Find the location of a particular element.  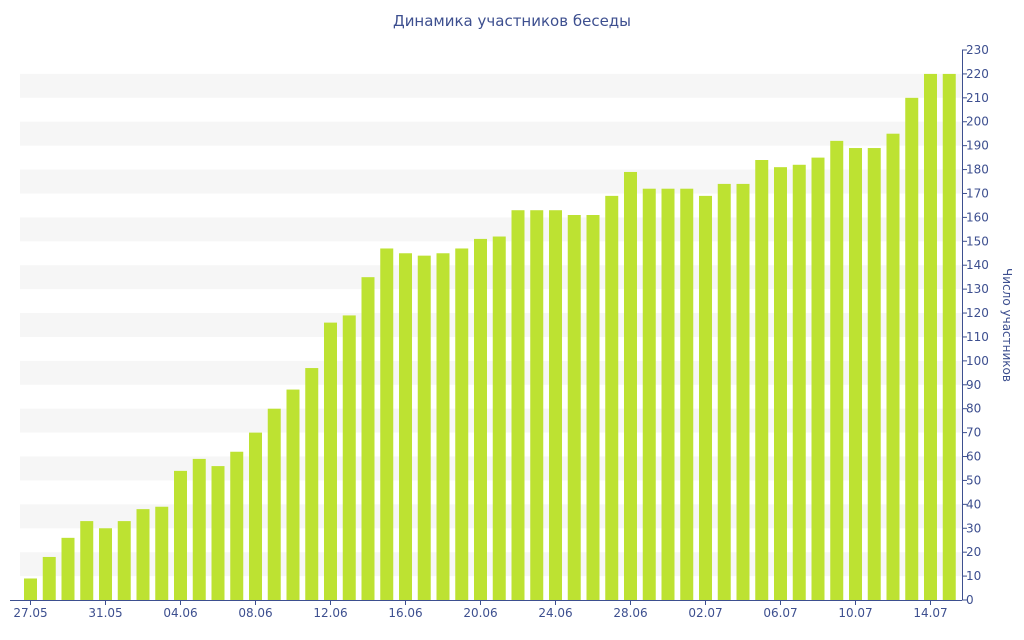

y-tick-label: 150 is located at coordinates (977, 241).